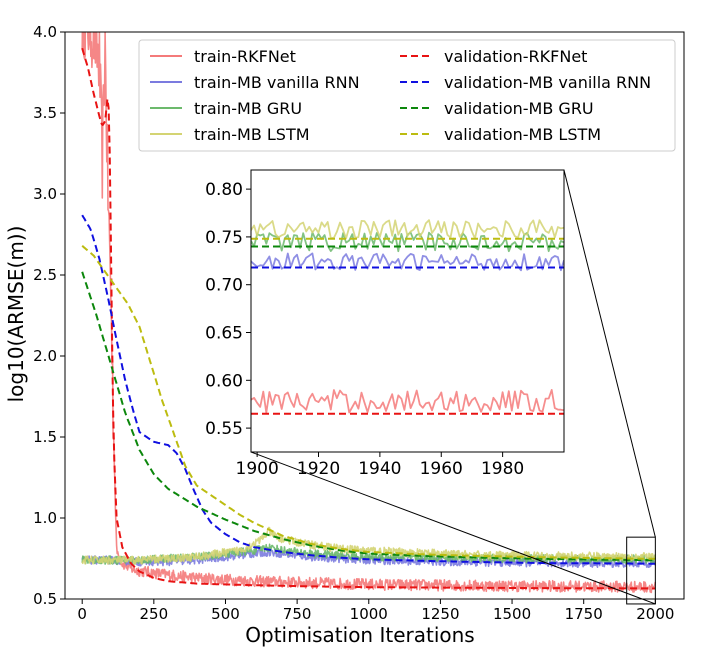 The height and width of the screenshot is (648, 720). Describe the element at coordinates (277, 82) in the screenshot. I see `legend-label-train-mb-vanilla-rnn: train-MB vanilla RNN` at that location.